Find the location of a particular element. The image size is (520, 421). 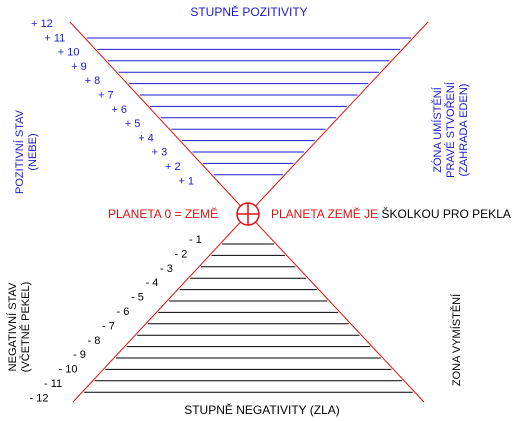

negative-degree-label: - 4 is located at coordinates (152, 283).